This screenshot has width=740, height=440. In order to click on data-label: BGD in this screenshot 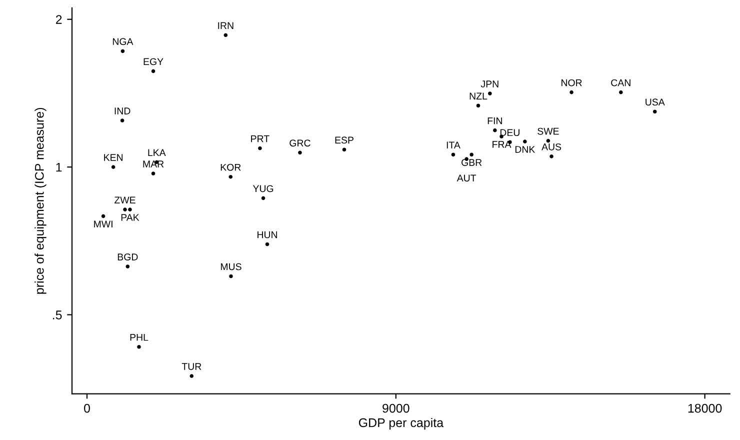, I will do `click(128, 257)`.